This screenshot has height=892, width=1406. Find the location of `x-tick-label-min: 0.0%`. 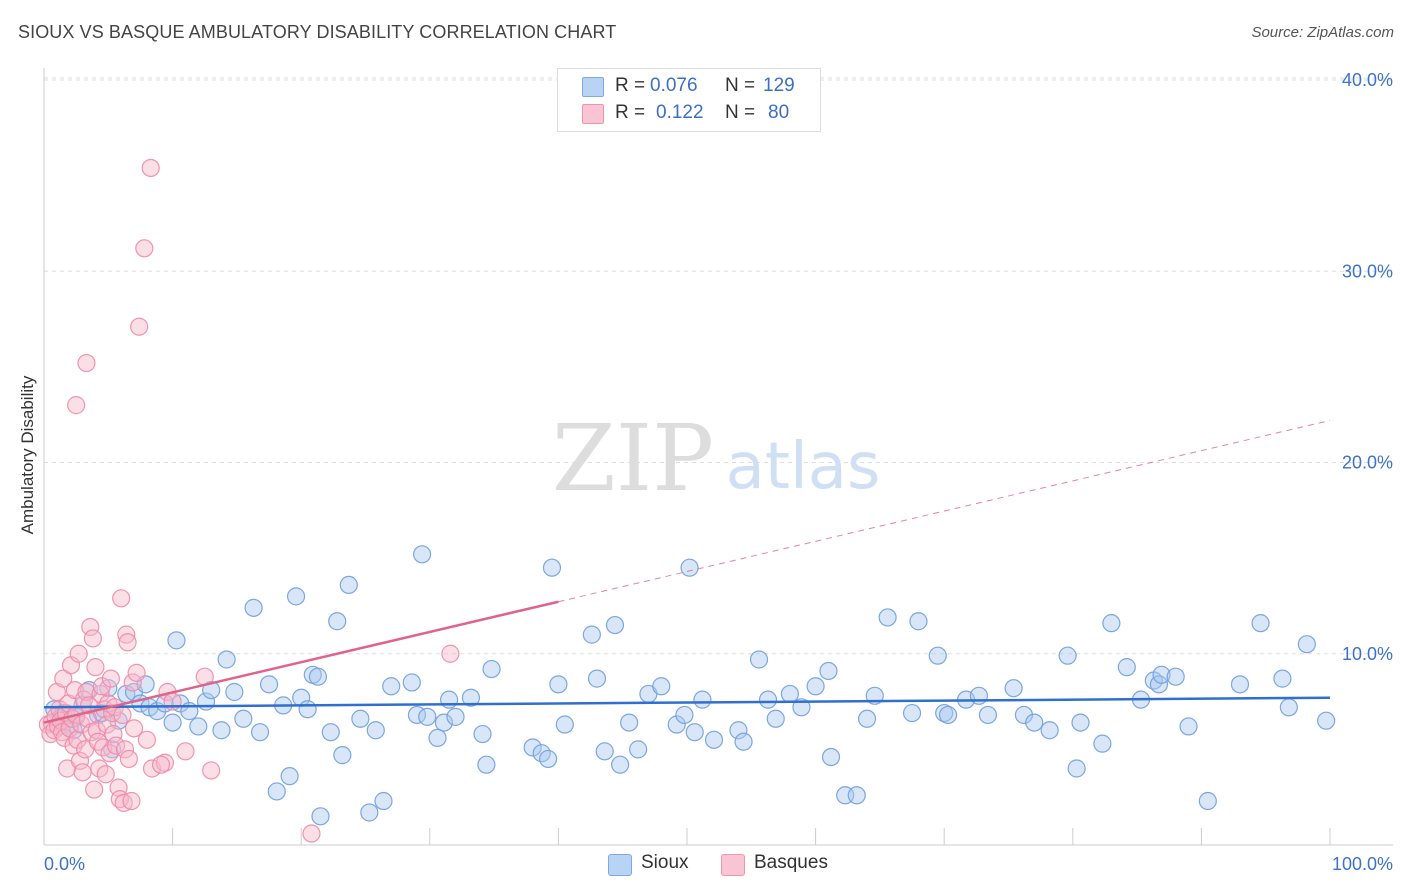

x-tick-label-min: 0.0% is located at coordinates (64, 864).